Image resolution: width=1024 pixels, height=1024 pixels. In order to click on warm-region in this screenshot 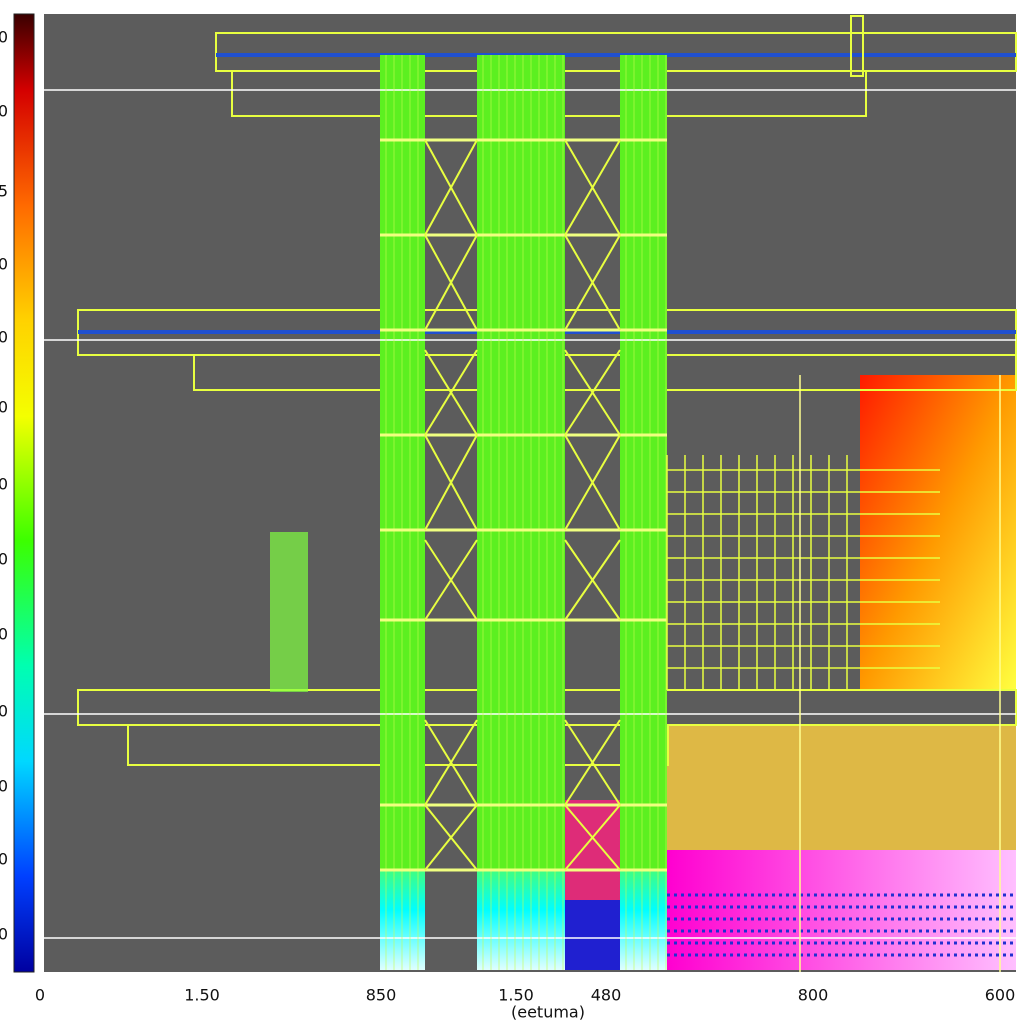, I will do `click(841, 787)`.